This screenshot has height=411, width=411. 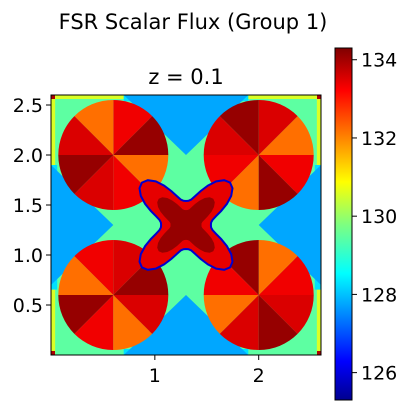 What do you see at coordinates (28, 156) in the screenshot?
I see `y-tick-label: 2.0` at bounding box center [28, 156].